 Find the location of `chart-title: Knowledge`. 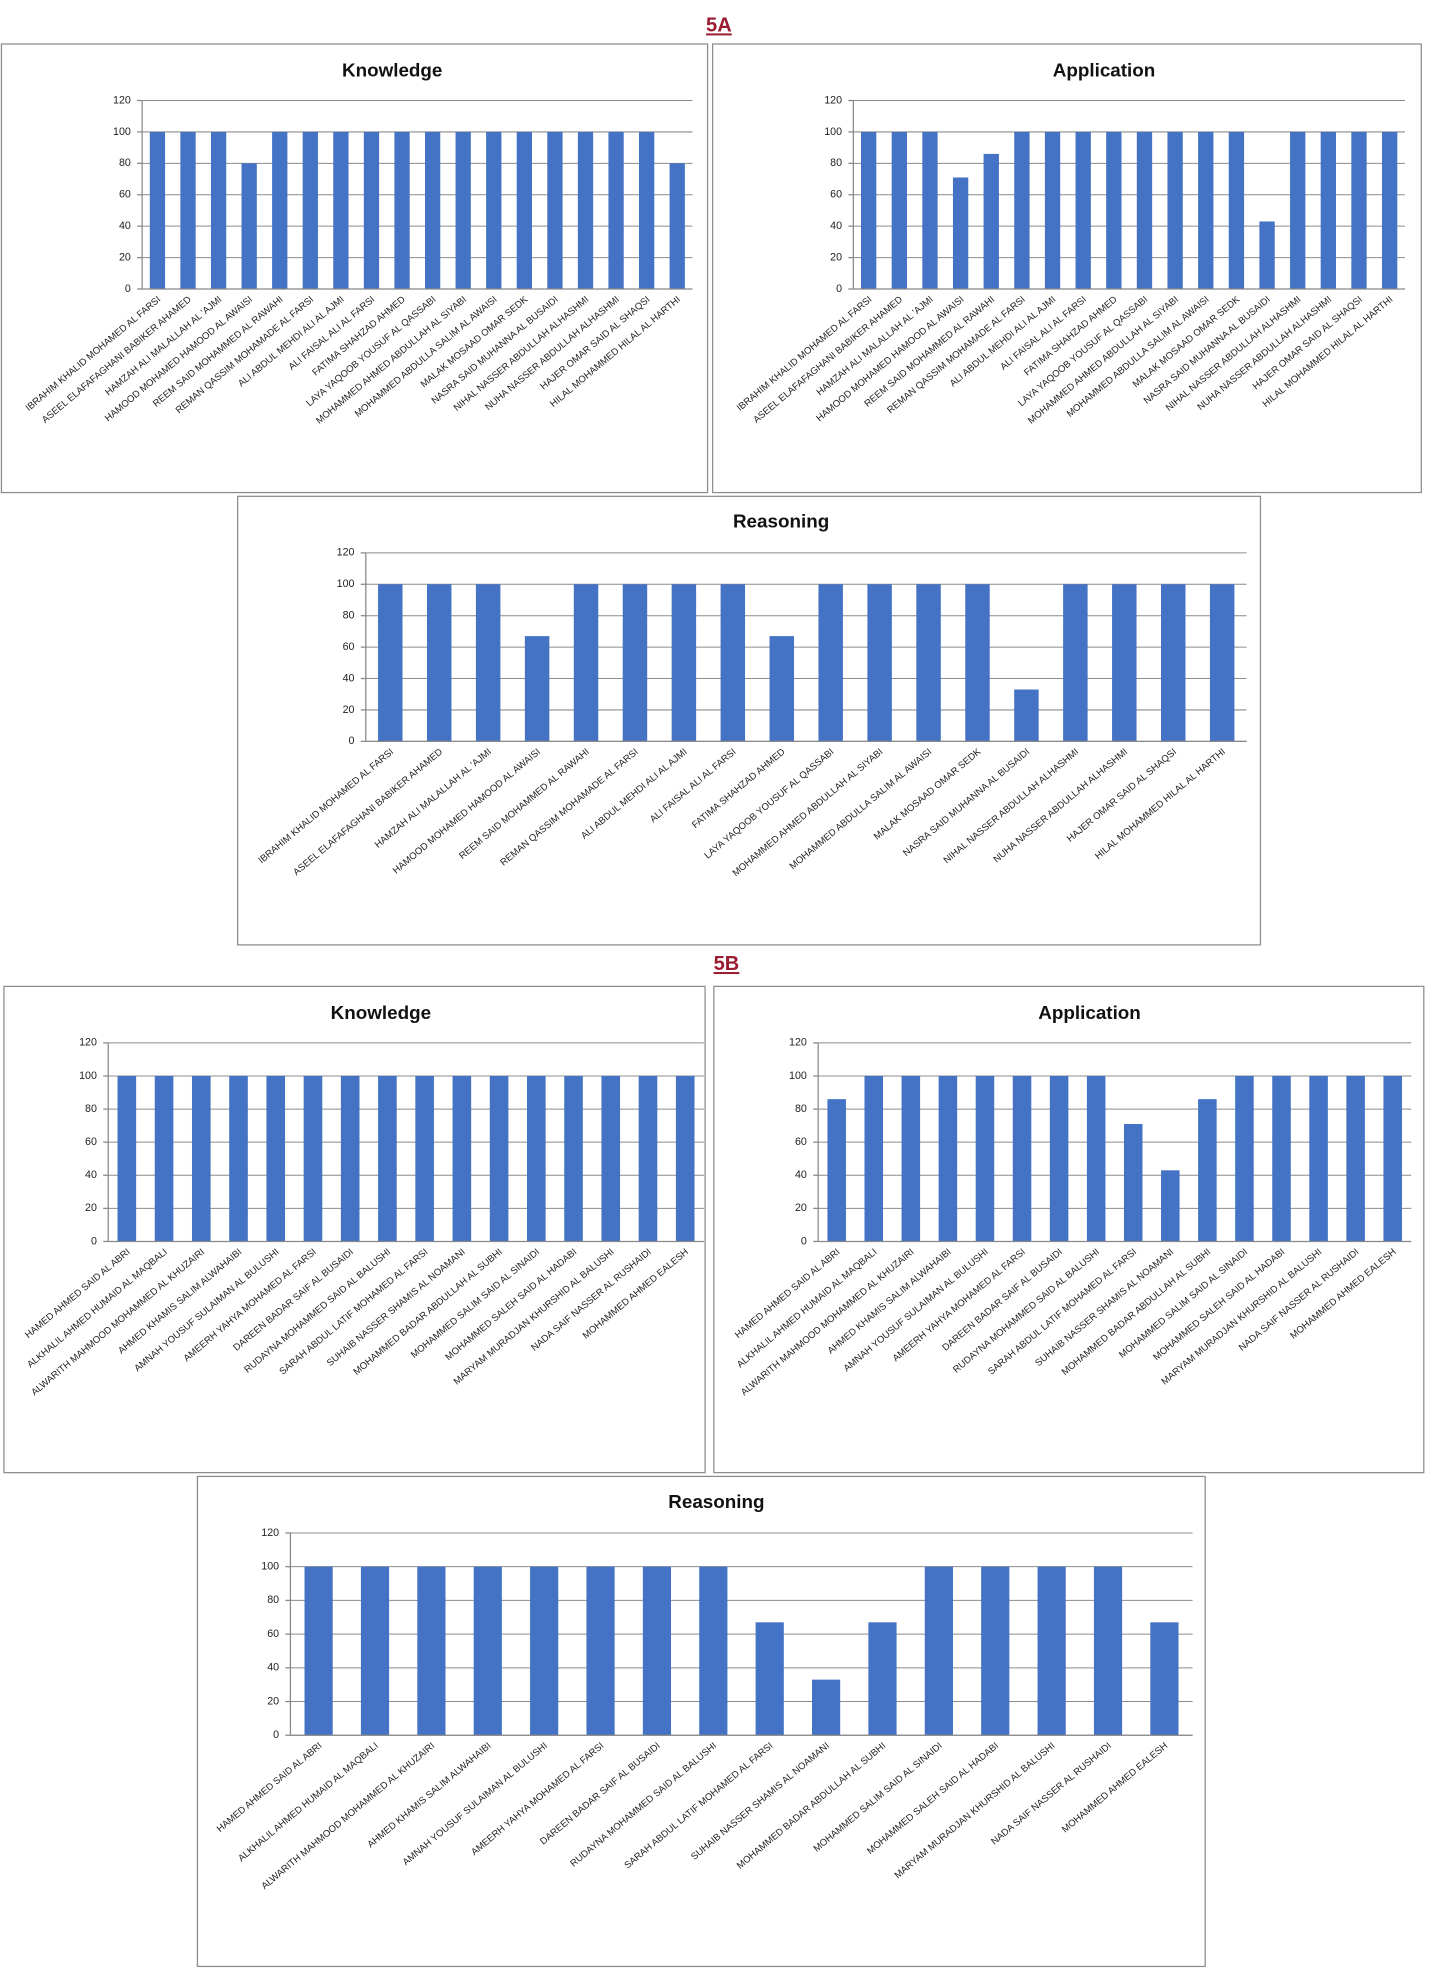

chart-title: Knowledge is located at coordinates (381, 1012).